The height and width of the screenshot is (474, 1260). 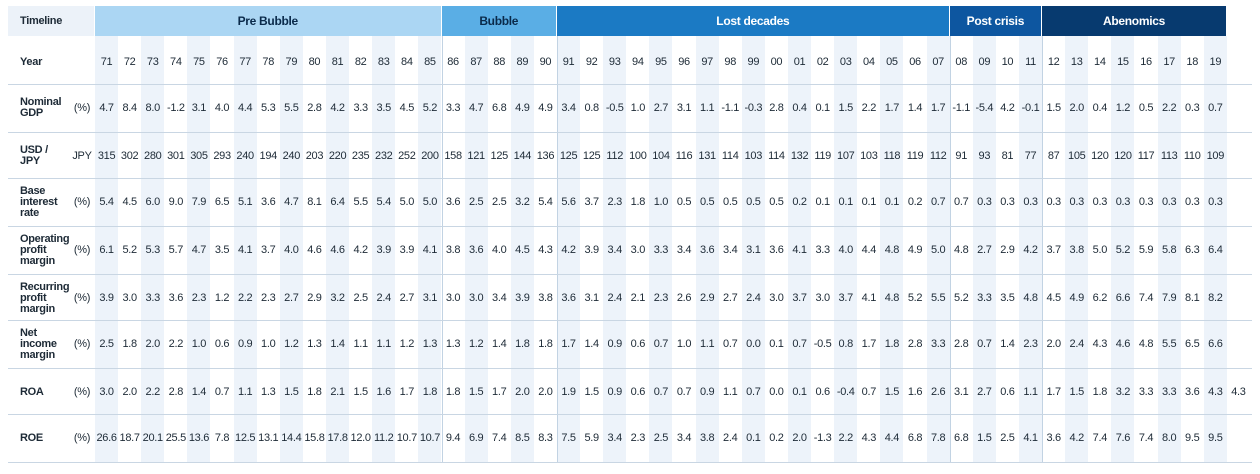 I want to click on row-label: ROA, so click(x=32, y=391).